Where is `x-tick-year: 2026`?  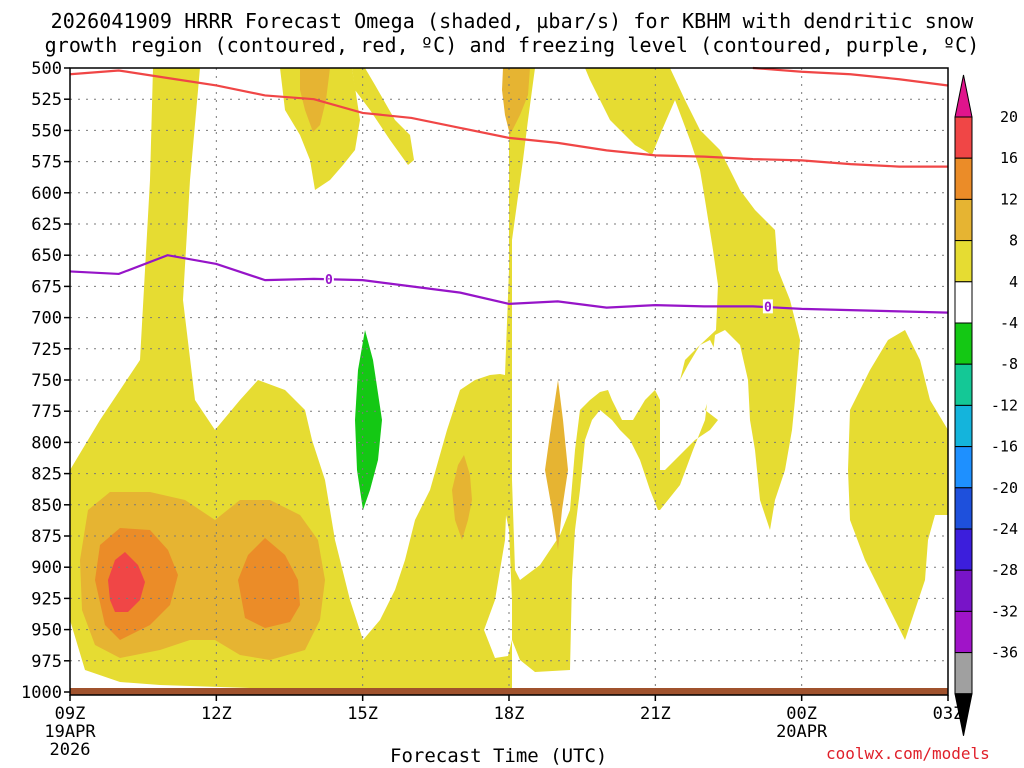
x-tick-year: 2026 is located at coordinates (70, 750).